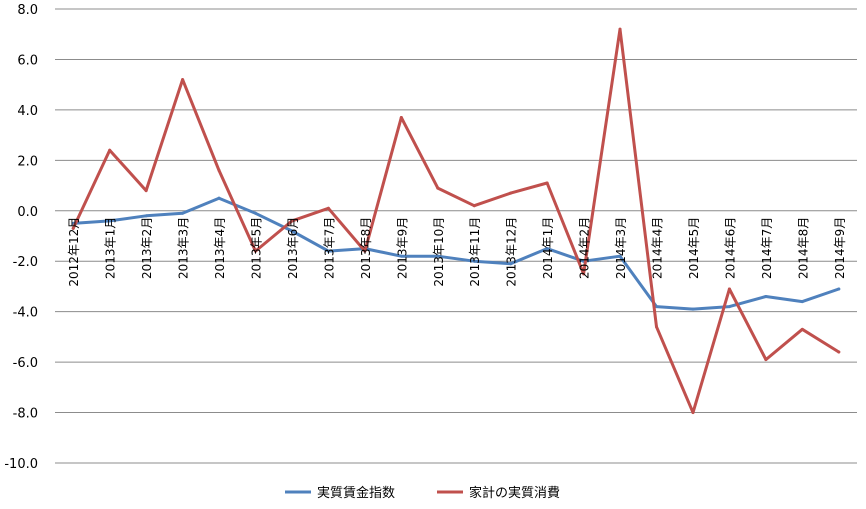 This screenshot has height=509, width=866. I want to click on x-tick-label: 2013年11月, so click(475, 252).